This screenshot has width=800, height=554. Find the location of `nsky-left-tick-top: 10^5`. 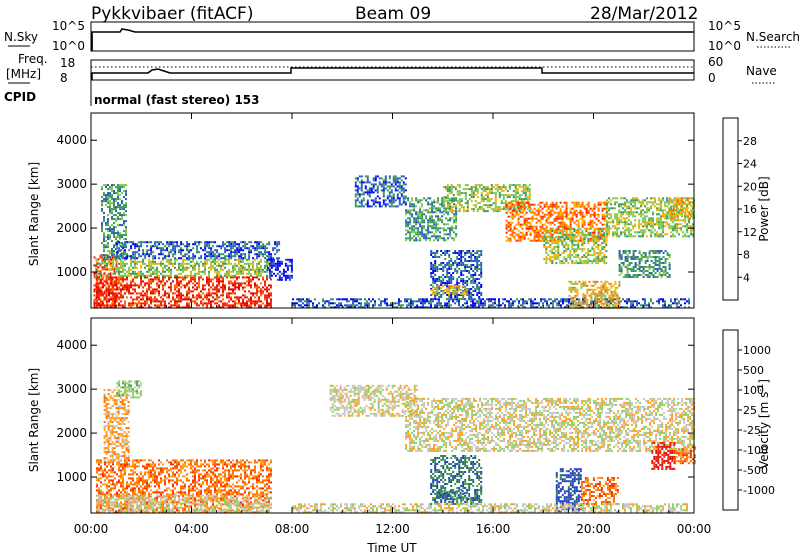

nsky-left-tick-top: 10^5 is located at coordinates (68, 26).